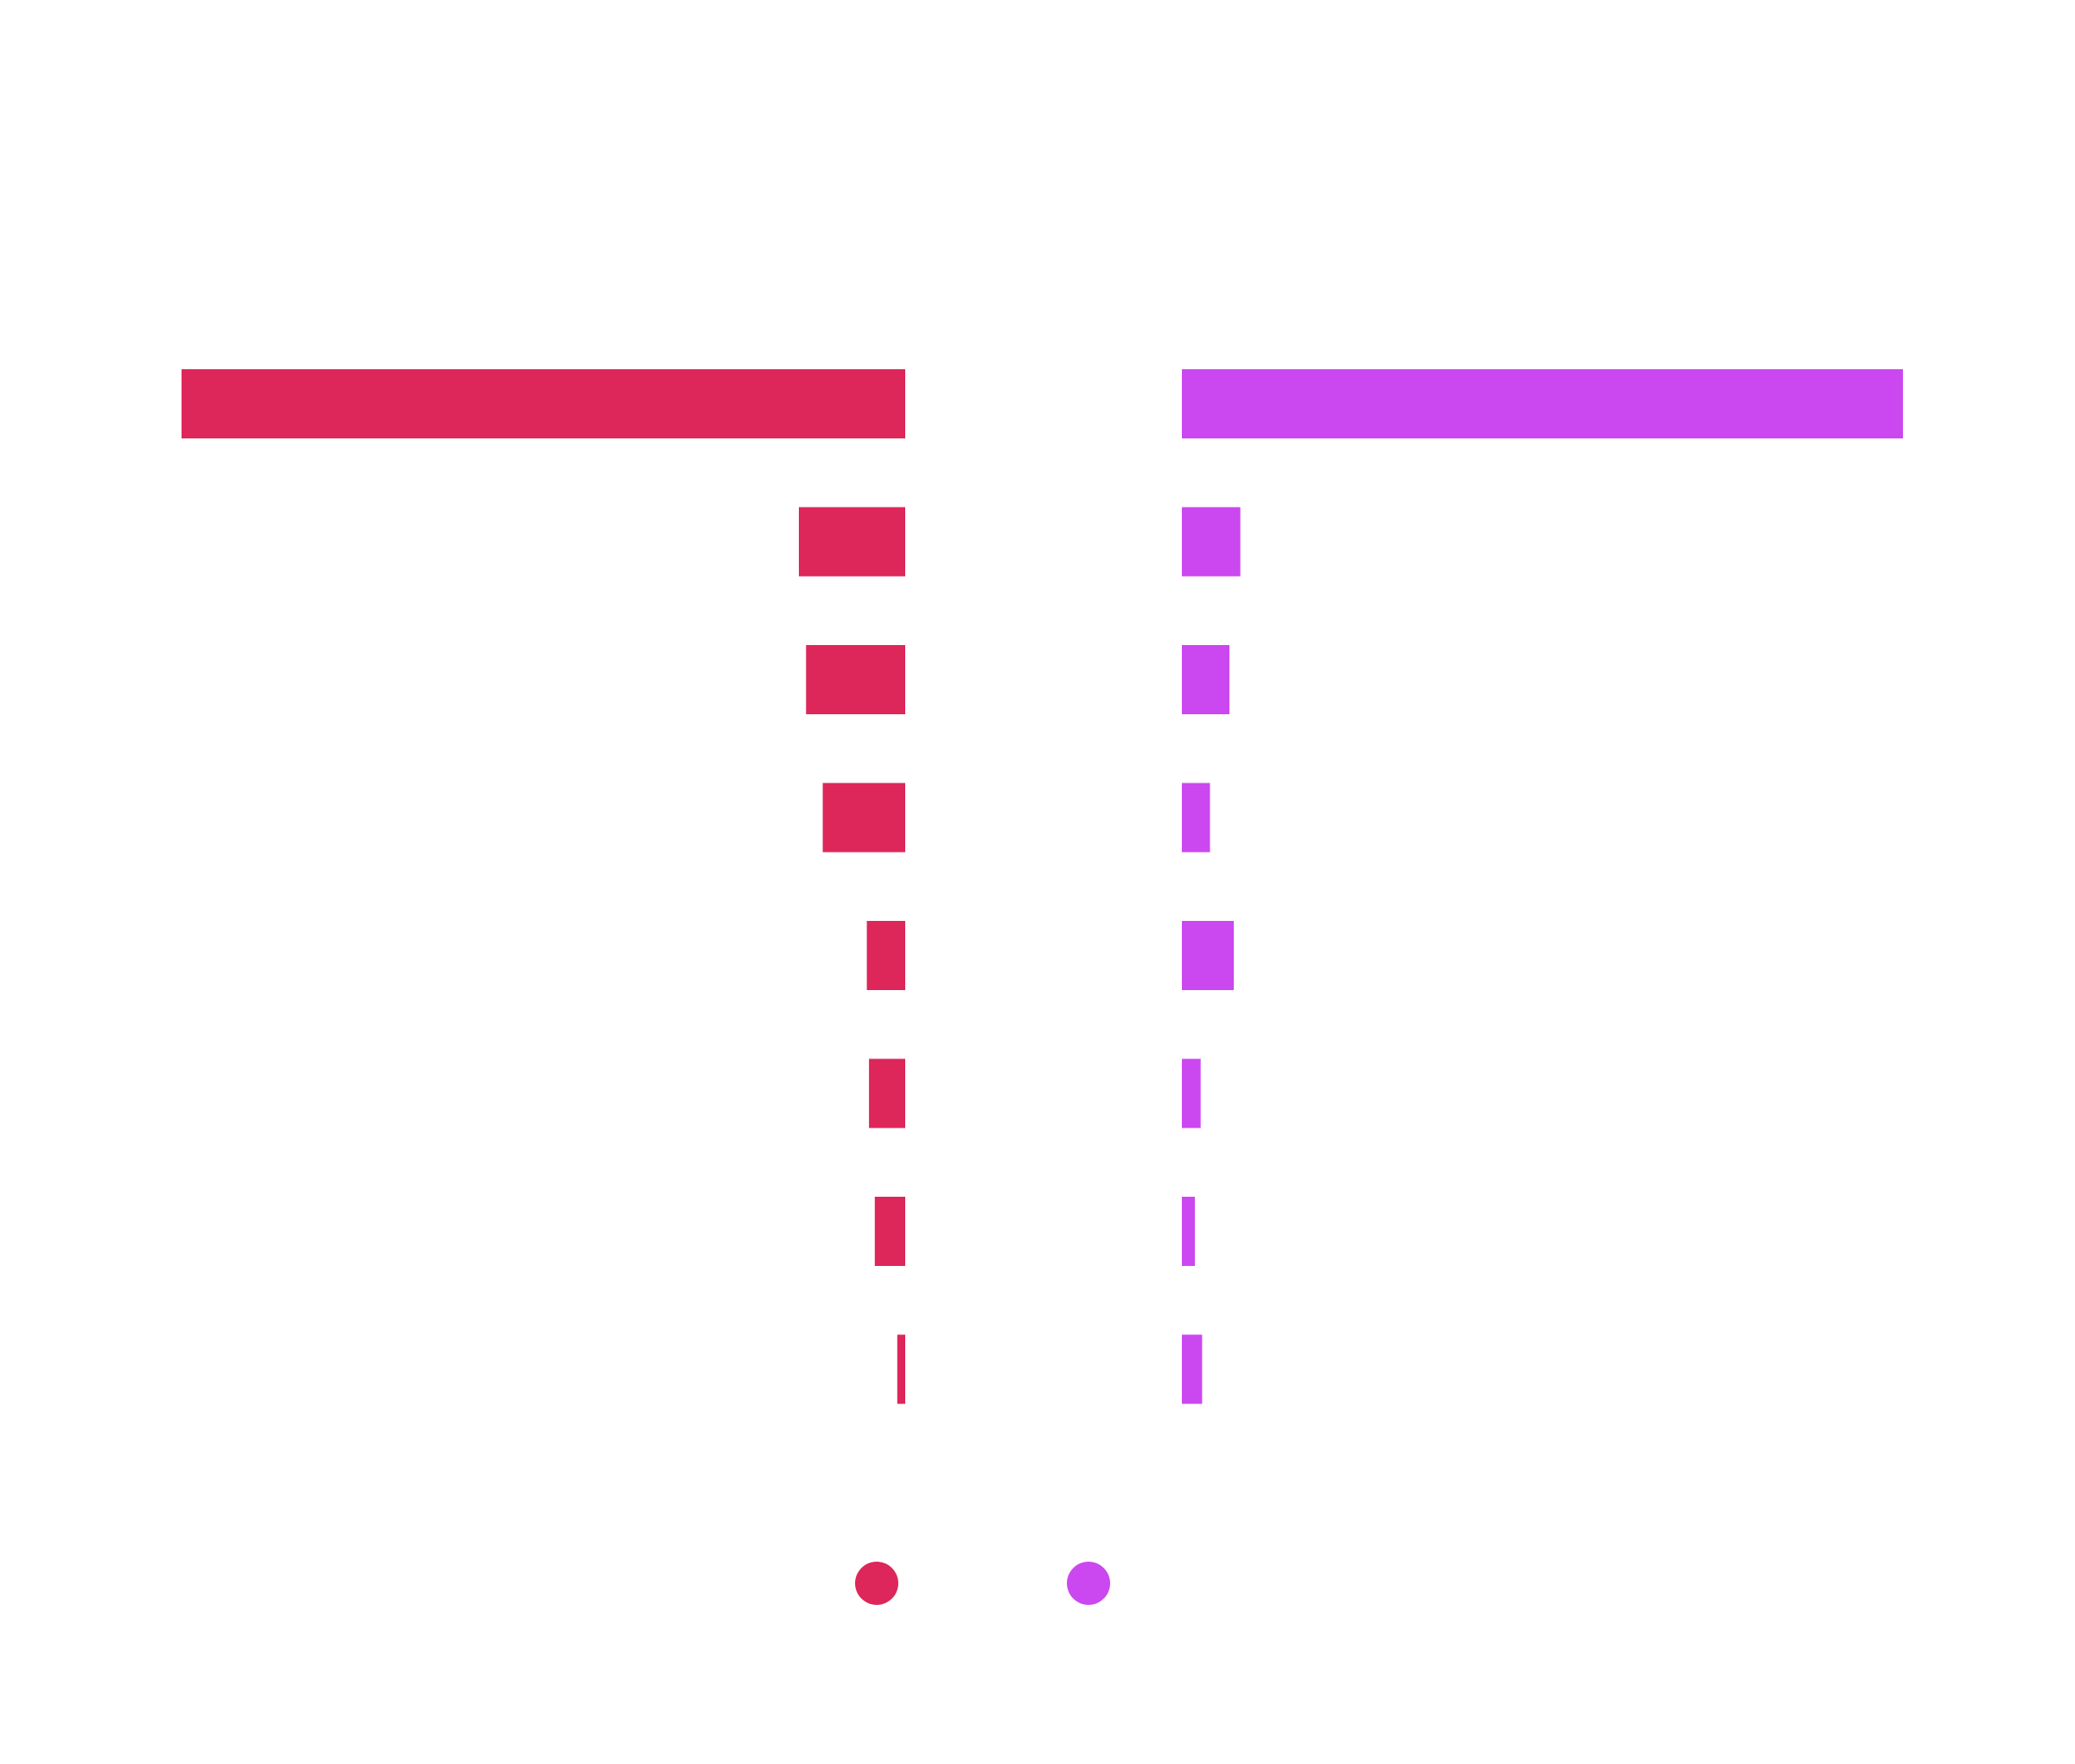 Image resolution: width=2075 pixels, height=1764 pixels. I want to click on legend, so click(982, 1583).